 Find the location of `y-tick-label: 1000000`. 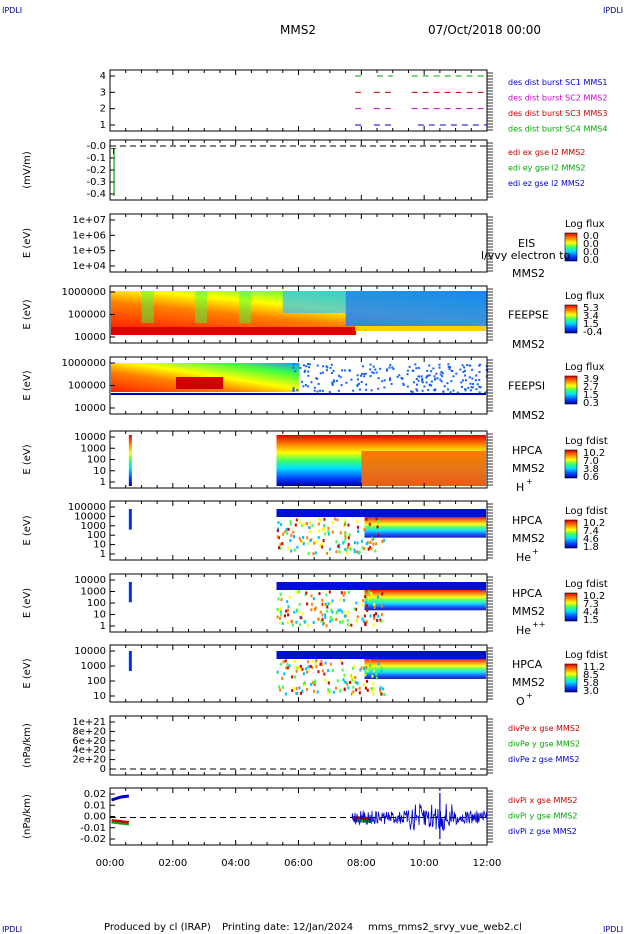

y-tick-label: 1000000 is located at coordinates (83, 292).